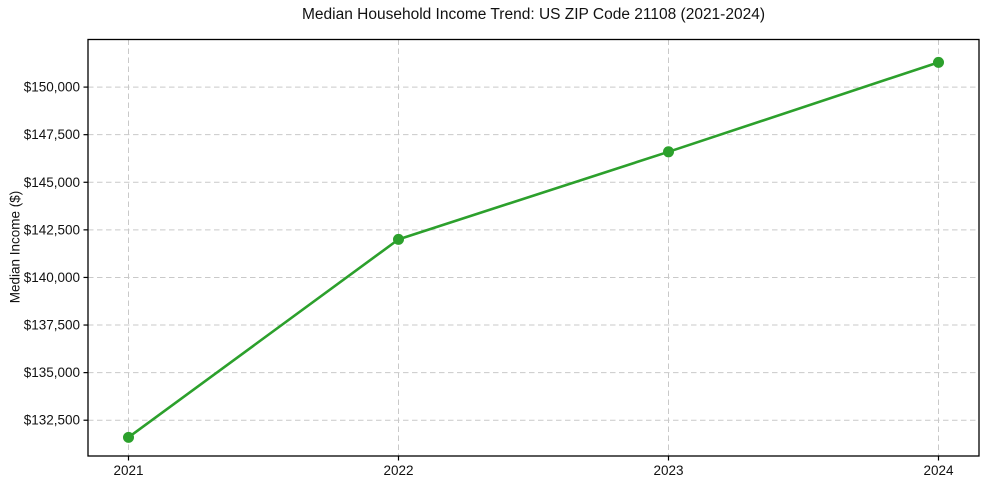  What do you see at coordinates (52, 420) in the screenshot?
I see `y-tick-label: $132,500` at bounding box center [52, 420].